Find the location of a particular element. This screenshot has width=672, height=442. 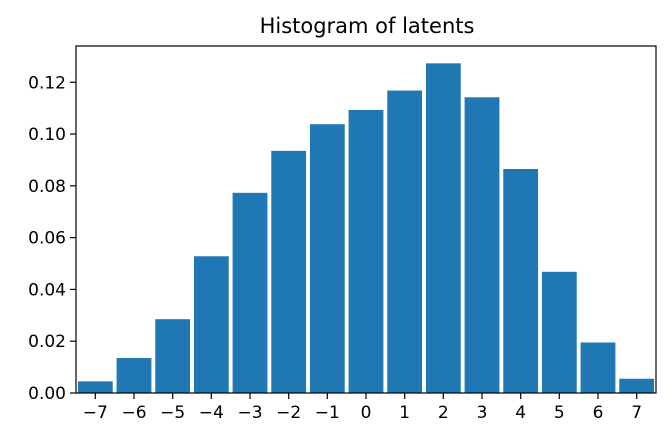

x-tick-label: −6 is located at coordinates (133, 413).